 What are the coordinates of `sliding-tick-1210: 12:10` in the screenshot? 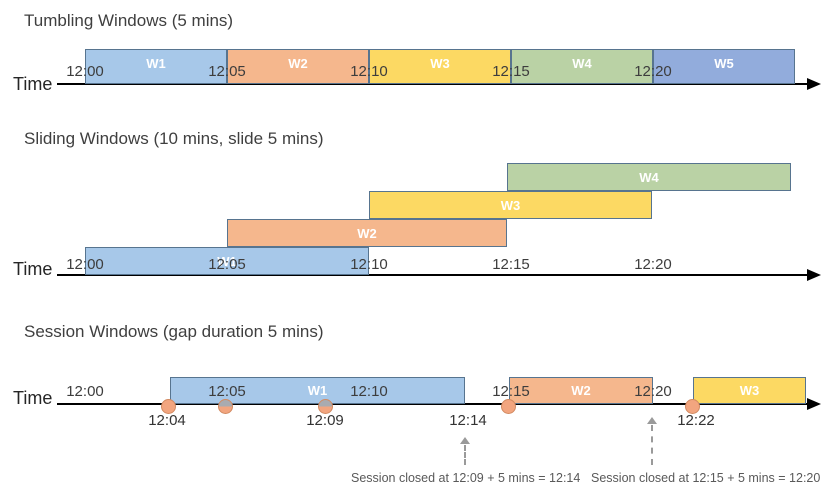 It's located at (369, 264).